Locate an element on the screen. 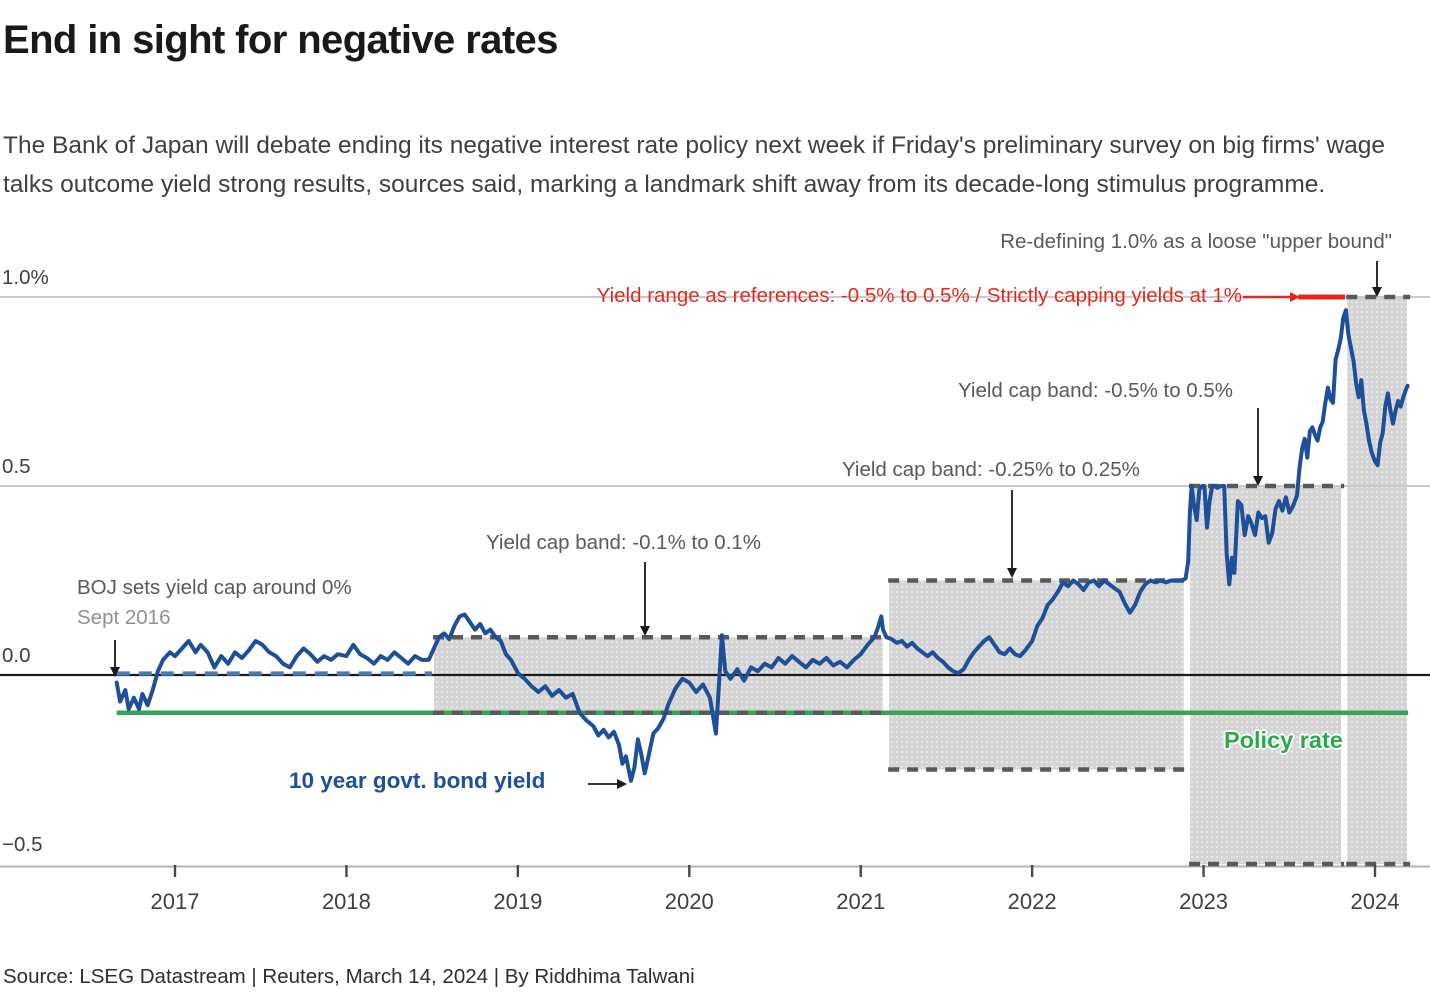 The image size is (1430, 1000). x-tick-label: 2017 is located at coordinates (175, 901).